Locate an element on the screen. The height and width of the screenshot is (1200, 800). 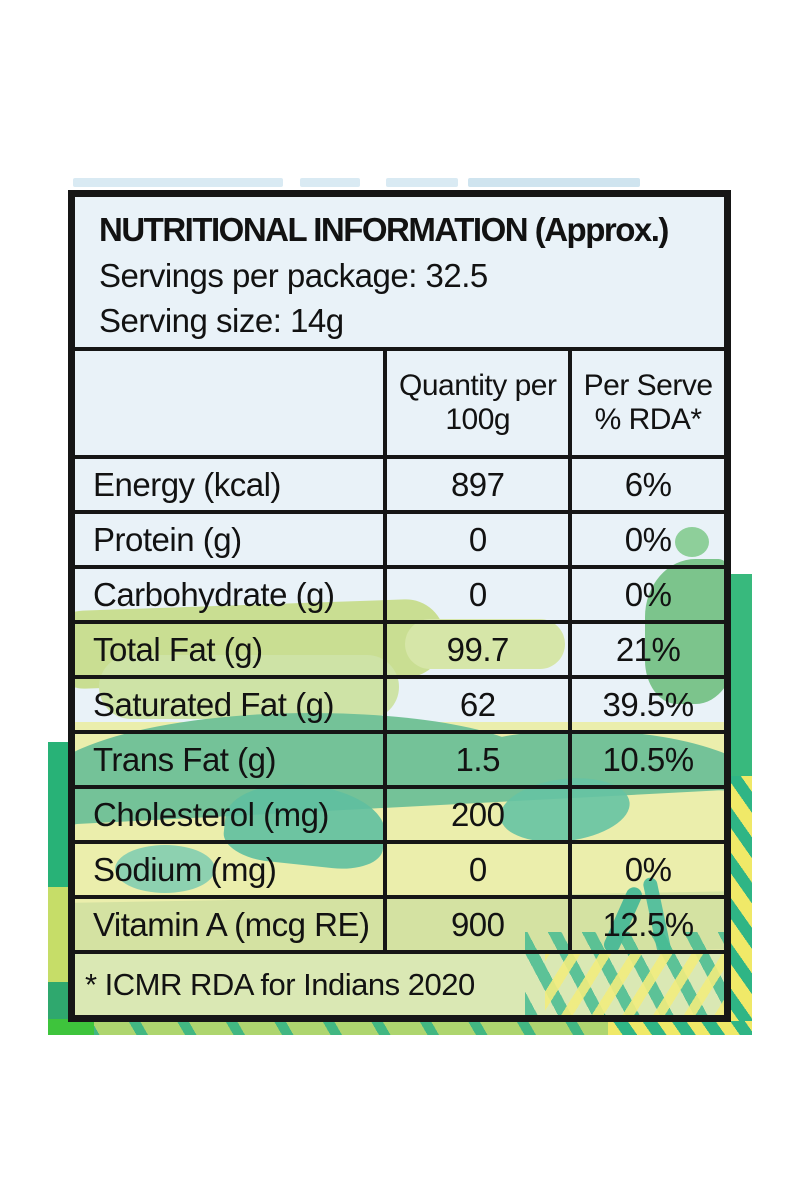
serving-size: Serving size: 14g is located at coordinates (221, 320).